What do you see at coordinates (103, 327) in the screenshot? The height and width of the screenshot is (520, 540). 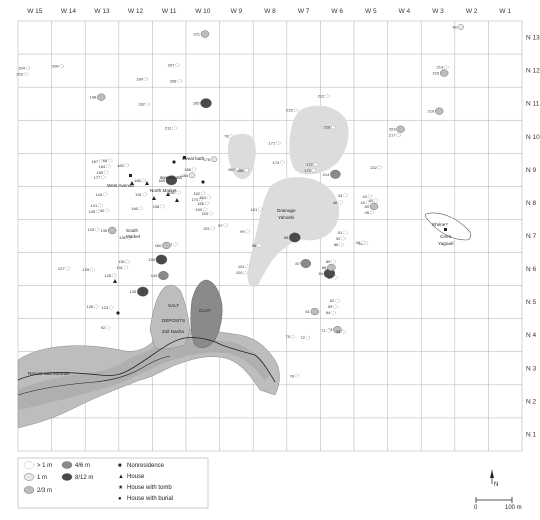 I see `mound-label: 92` at bounding box center [103, 327].